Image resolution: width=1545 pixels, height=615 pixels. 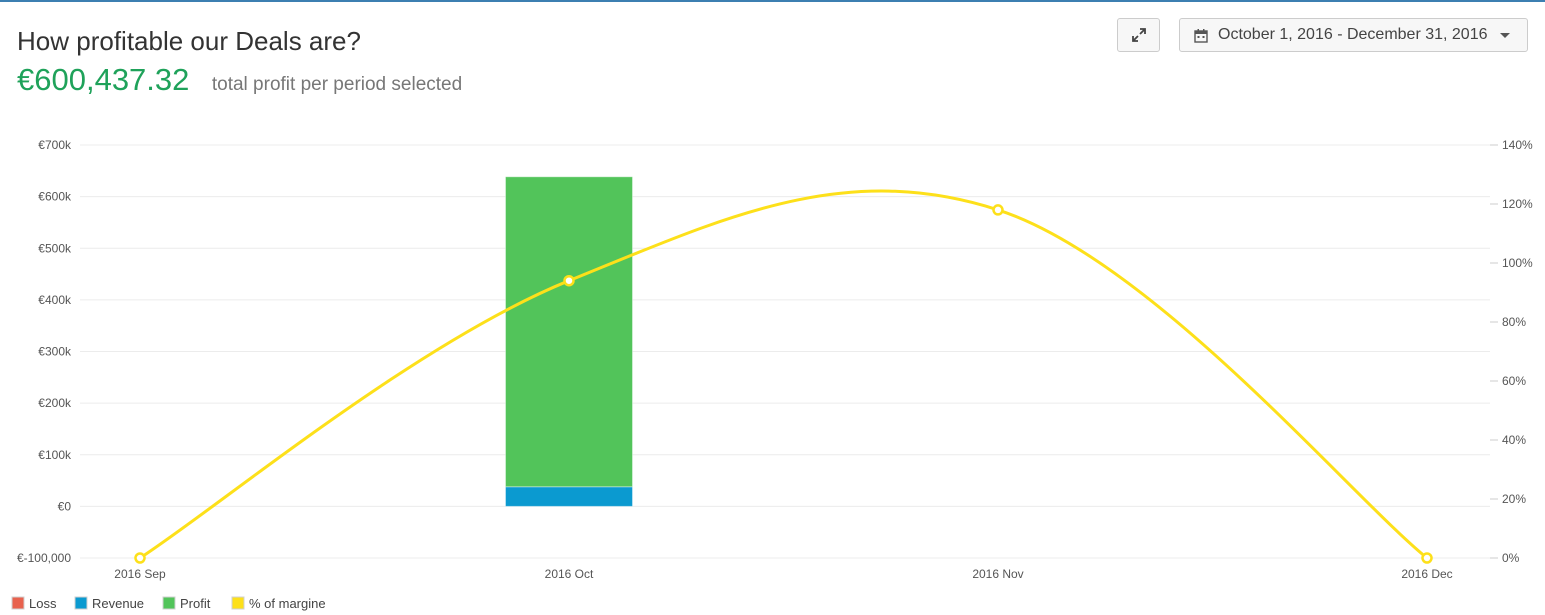 I want to click on x-tick-label: 2016 Nov, so click(x=997, y=574).